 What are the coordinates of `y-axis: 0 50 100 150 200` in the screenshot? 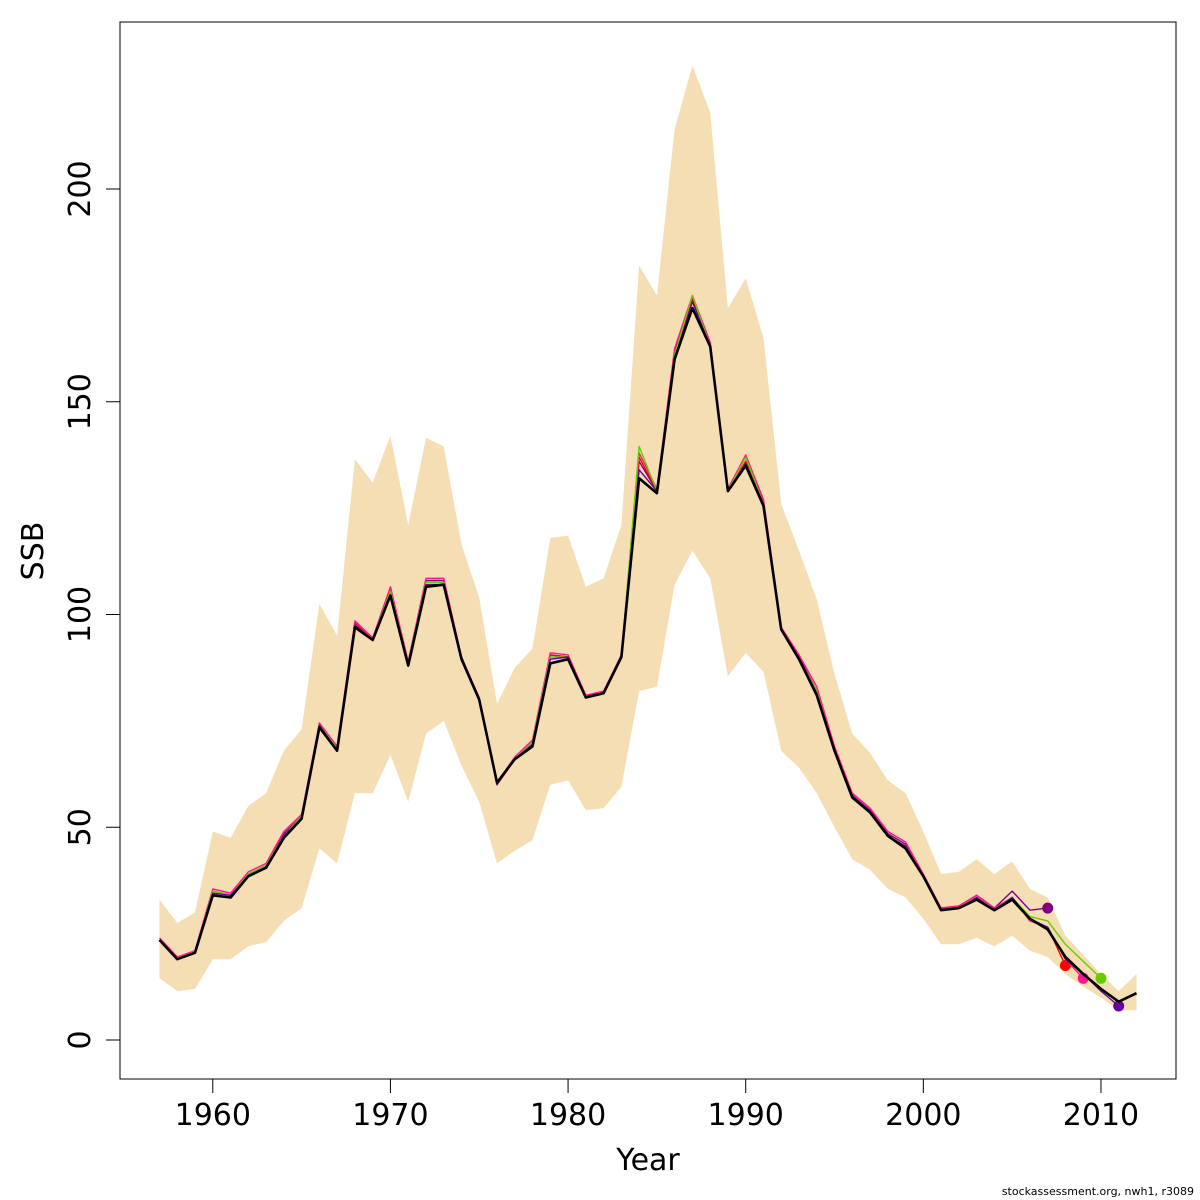 It's located at (92, 605).